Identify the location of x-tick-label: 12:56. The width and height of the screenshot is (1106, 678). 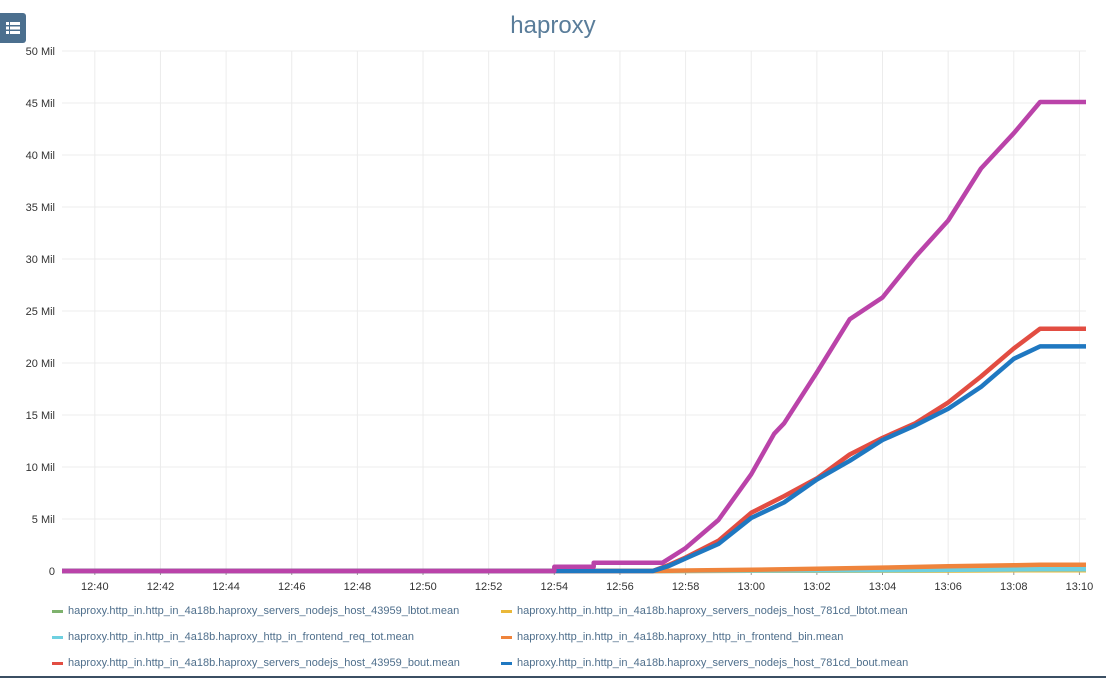
(620, 587).